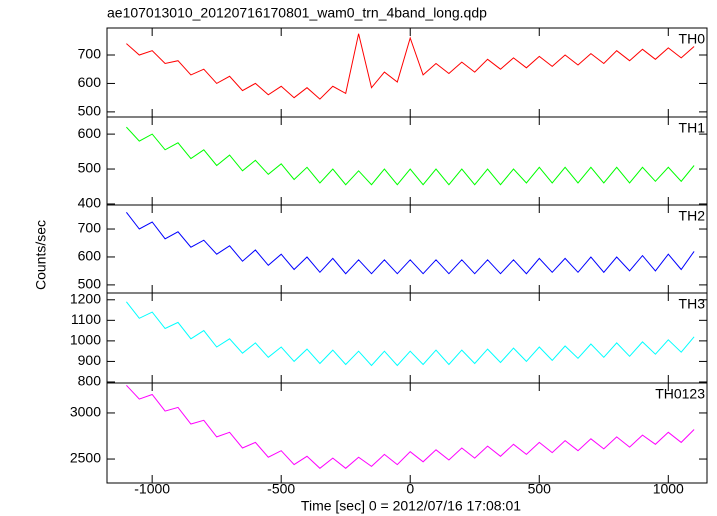 The image size is (717, 516). What do you see at coordinates (90, 381) in the screenshot?
I see `y-tick-label: 800` at bounding box center [90, 381].